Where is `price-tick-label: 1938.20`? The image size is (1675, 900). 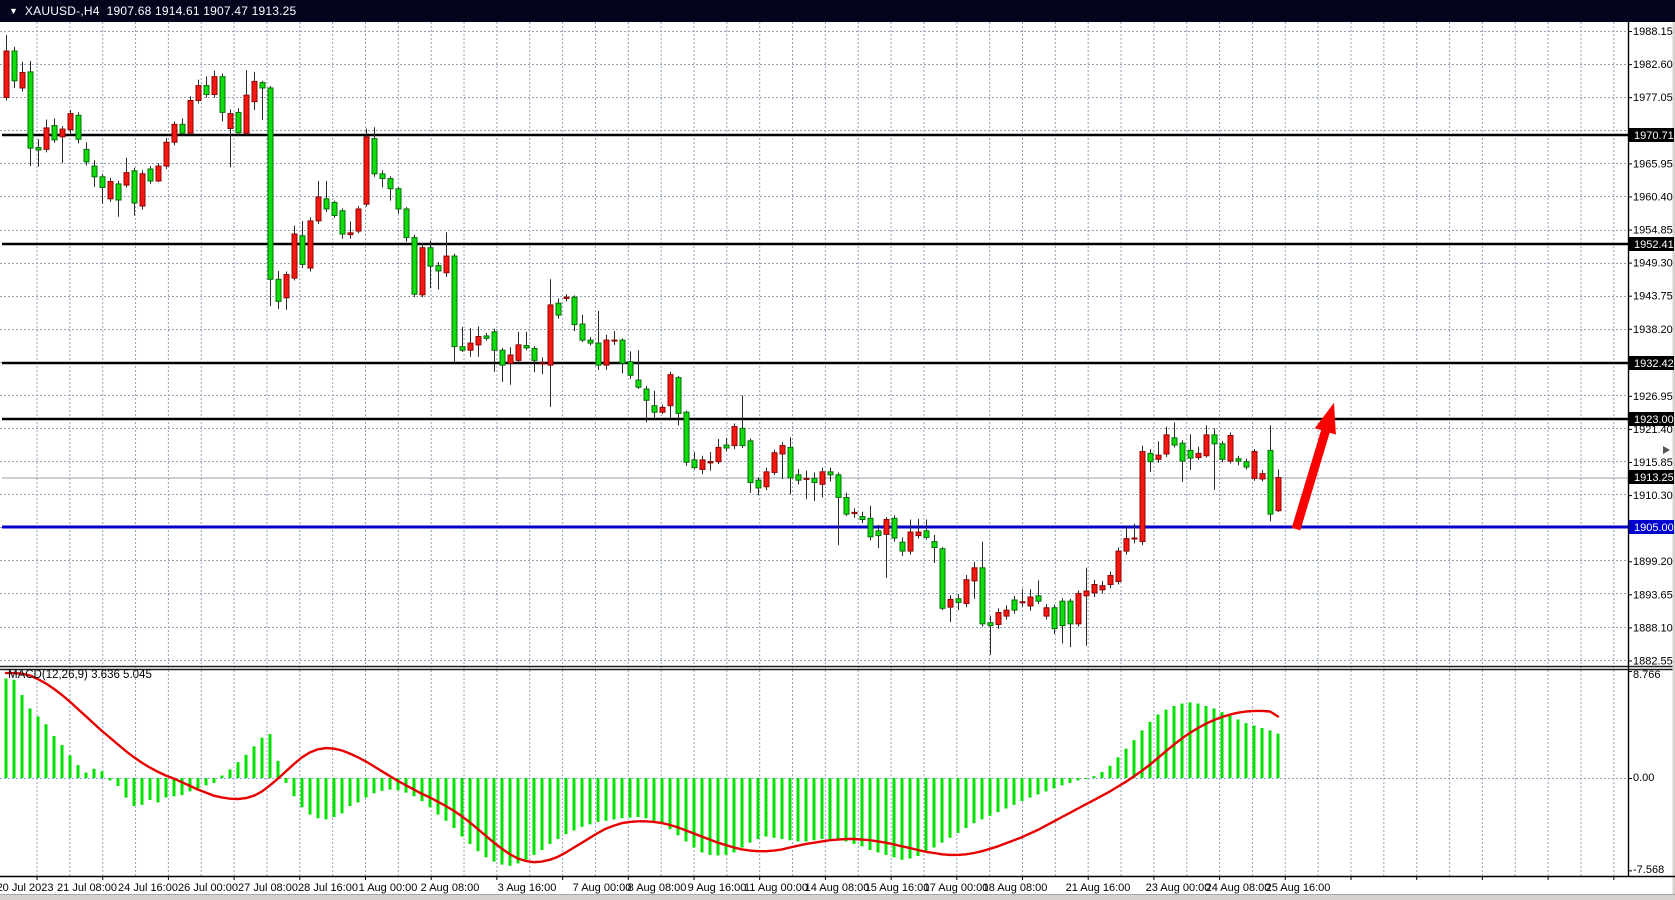 price-tick-label: 1938.20 is located at coordinates (1653, 330).